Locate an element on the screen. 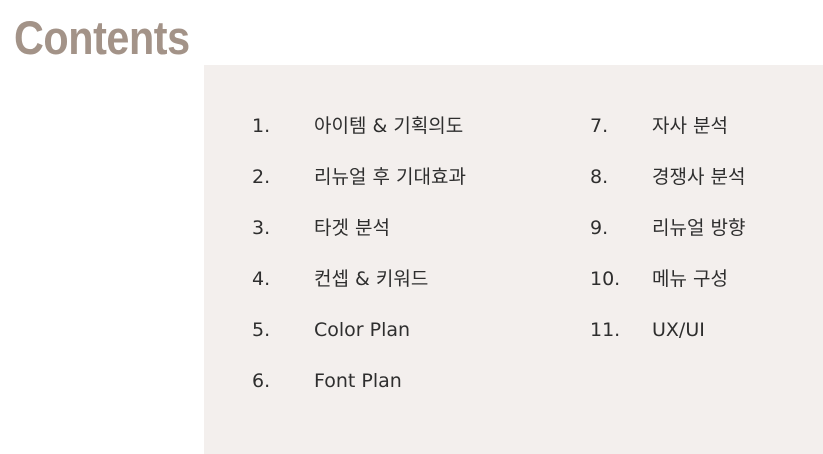 The image size is (823, 454). item-number: 8. is located at coordinates (599, 177).